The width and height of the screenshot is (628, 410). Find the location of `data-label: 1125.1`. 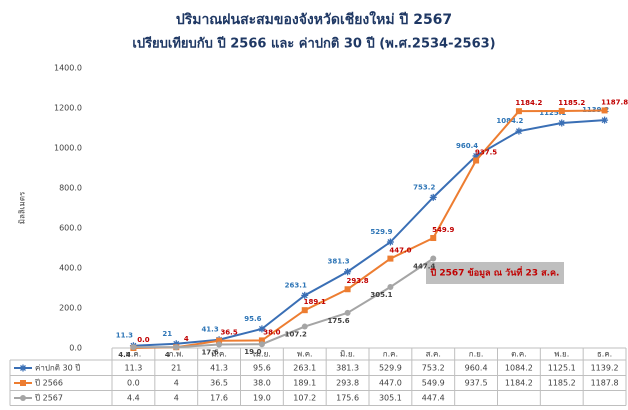

data-label: 1125.1 is located at coordinates (552, 113).